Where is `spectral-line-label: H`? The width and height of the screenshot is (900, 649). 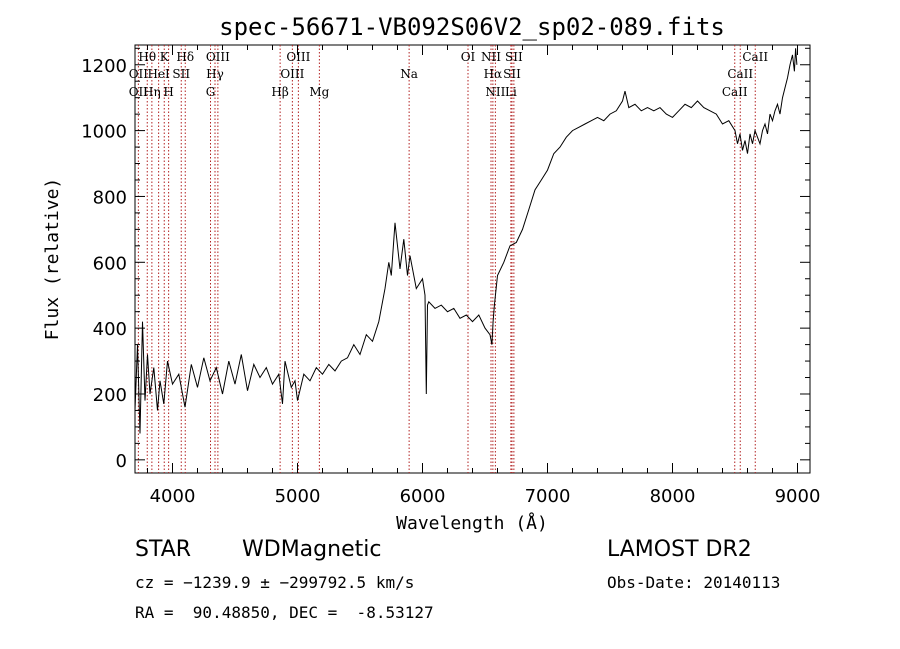
spectral-line-label: H is located at coordinates (168, 92).